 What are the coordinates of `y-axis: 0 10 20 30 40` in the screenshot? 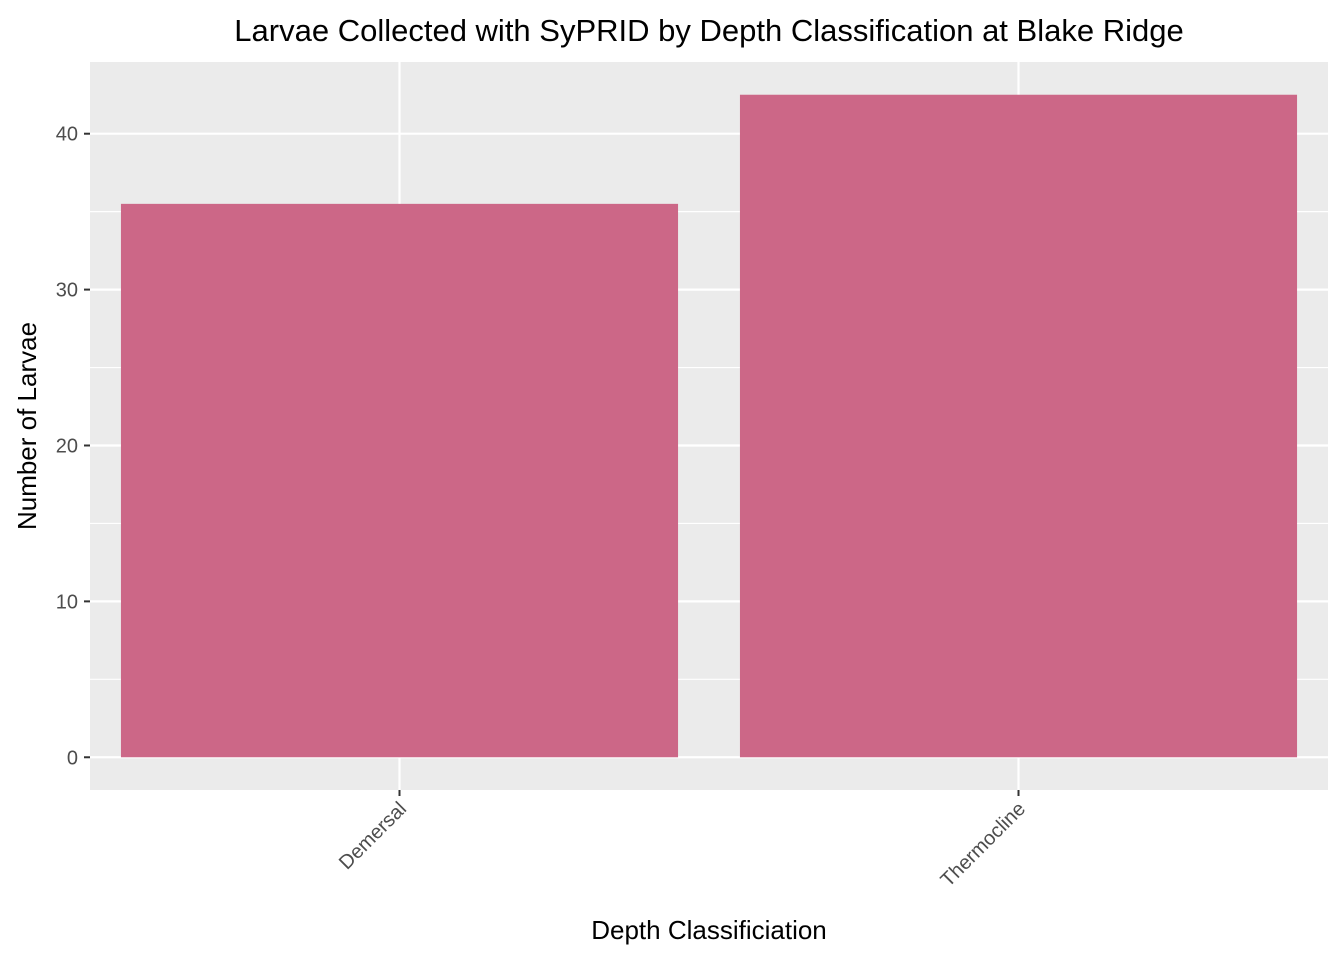 It's located at (73, 446).